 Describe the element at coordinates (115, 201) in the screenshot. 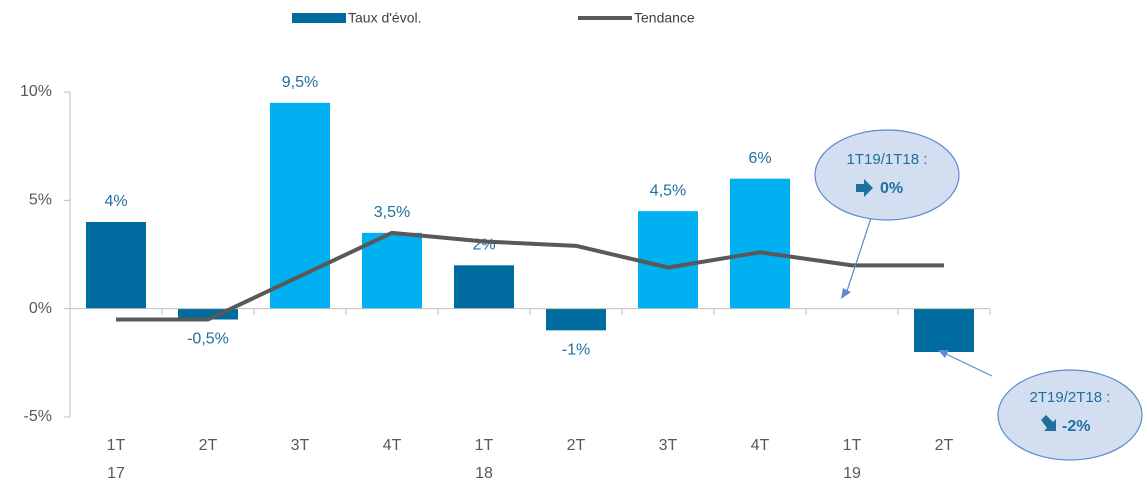

I see `data-label: 4%` at that location.